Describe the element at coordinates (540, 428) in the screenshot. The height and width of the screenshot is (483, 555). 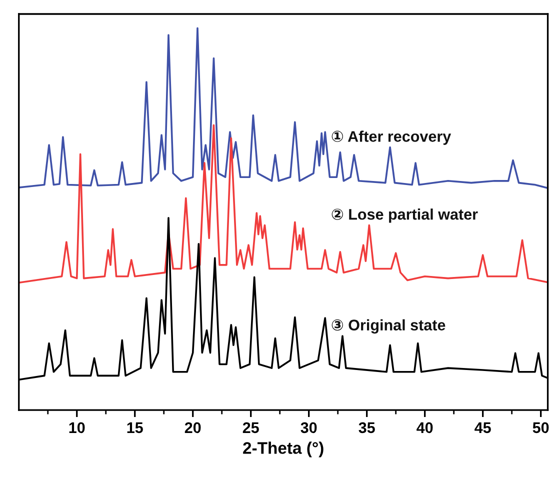
I see `x-tick-label: 50` at that location.